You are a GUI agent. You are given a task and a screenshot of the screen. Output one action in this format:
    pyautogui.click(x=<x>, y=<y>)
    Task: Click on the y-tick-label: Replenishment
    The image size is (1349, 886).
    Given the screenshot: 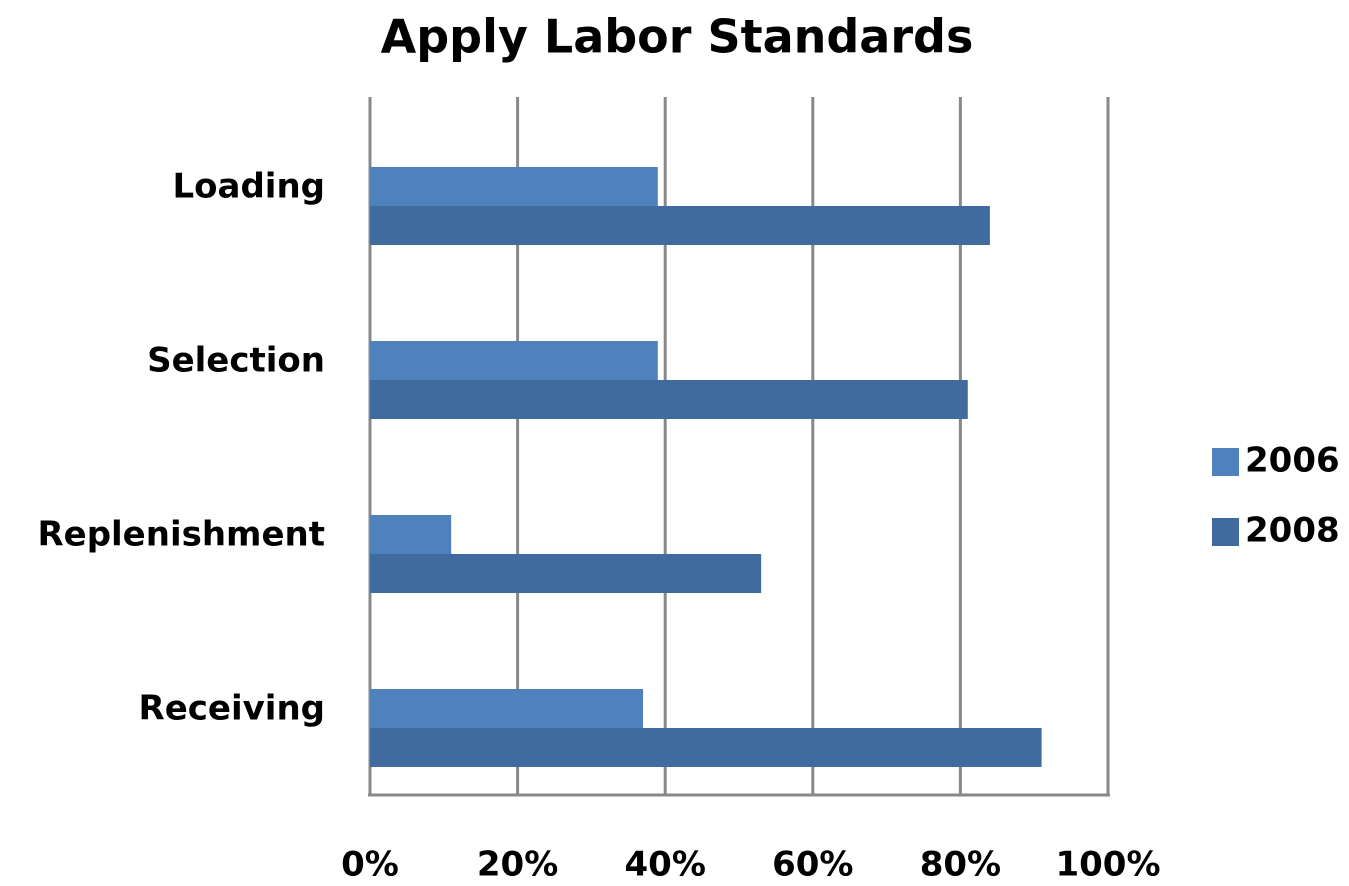 What is the action you would take?
    pyautogui.click(x=181, y=535)
    